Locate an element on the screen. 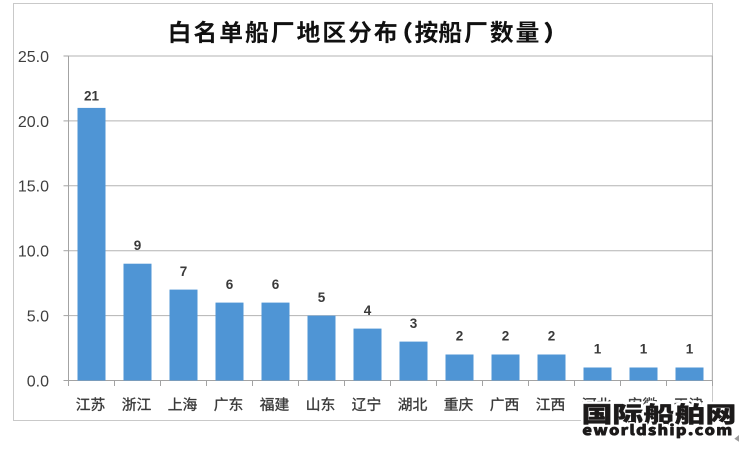 This screenshot has width=739, height=450. svg-text: 20.0 is located at coordinates (33, 122).